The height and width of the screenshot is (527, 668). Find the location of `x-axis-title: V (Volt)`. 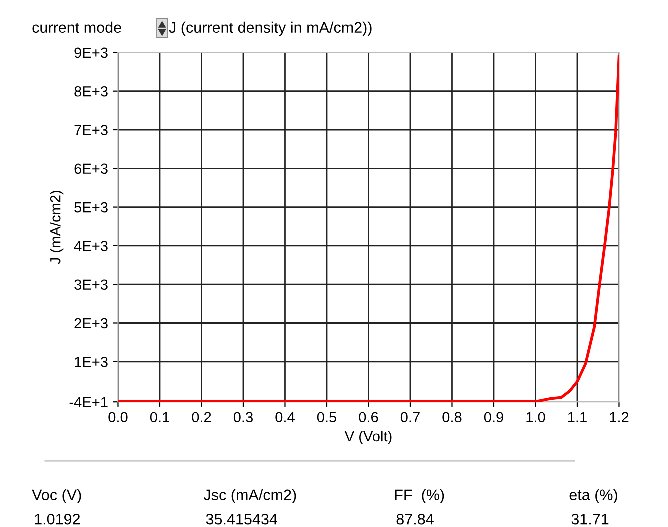

x-axis-title: V (Volt) is located at coordinates (368, 437).